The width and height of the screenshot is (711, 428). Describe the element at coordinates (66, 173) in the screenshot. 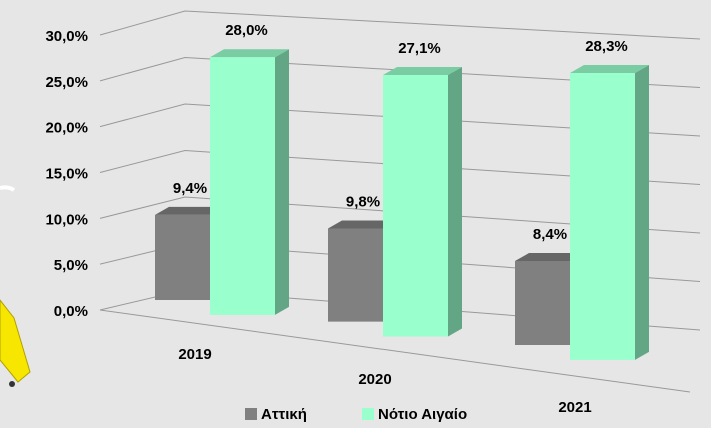

I see `y-tick-label: 15,0%` at that location.